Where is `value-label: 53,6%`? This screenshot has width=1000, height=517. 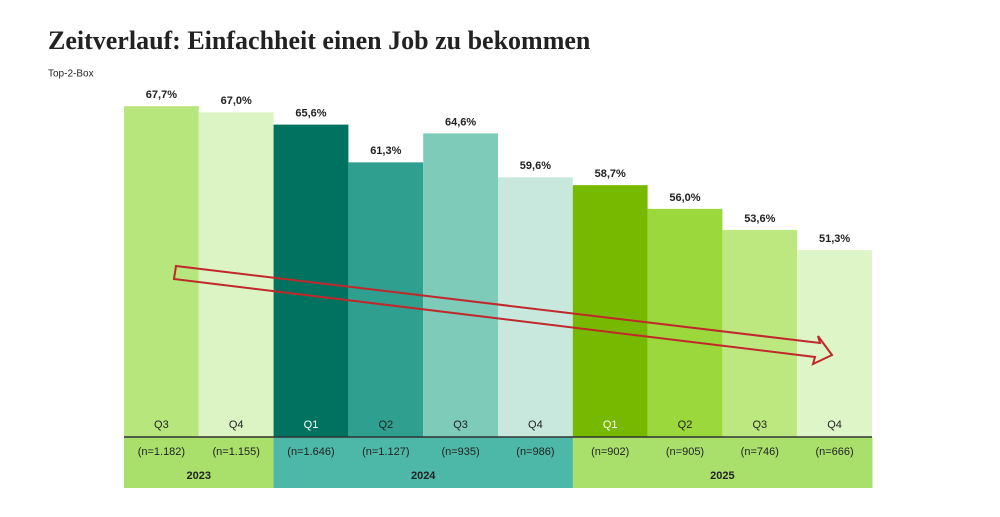
value-label: 53,6% is located at coordinates (759, 219).